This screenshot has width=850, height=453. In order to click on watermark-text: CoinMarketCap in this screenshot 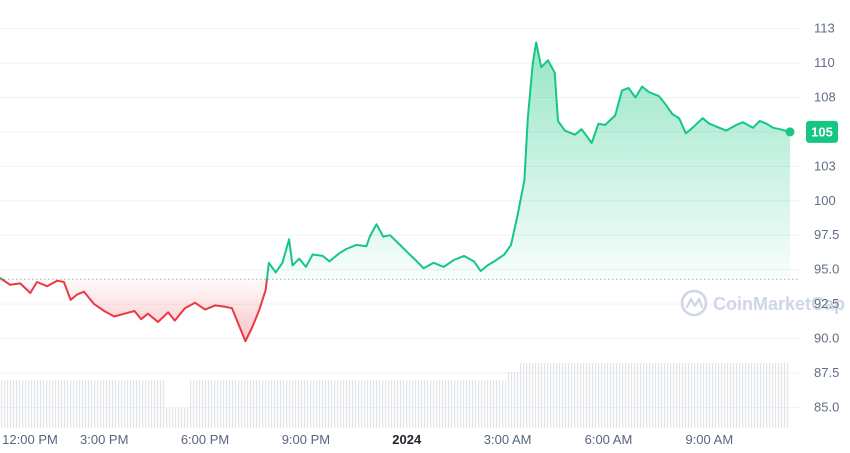, I will do `click(779, 304)`.